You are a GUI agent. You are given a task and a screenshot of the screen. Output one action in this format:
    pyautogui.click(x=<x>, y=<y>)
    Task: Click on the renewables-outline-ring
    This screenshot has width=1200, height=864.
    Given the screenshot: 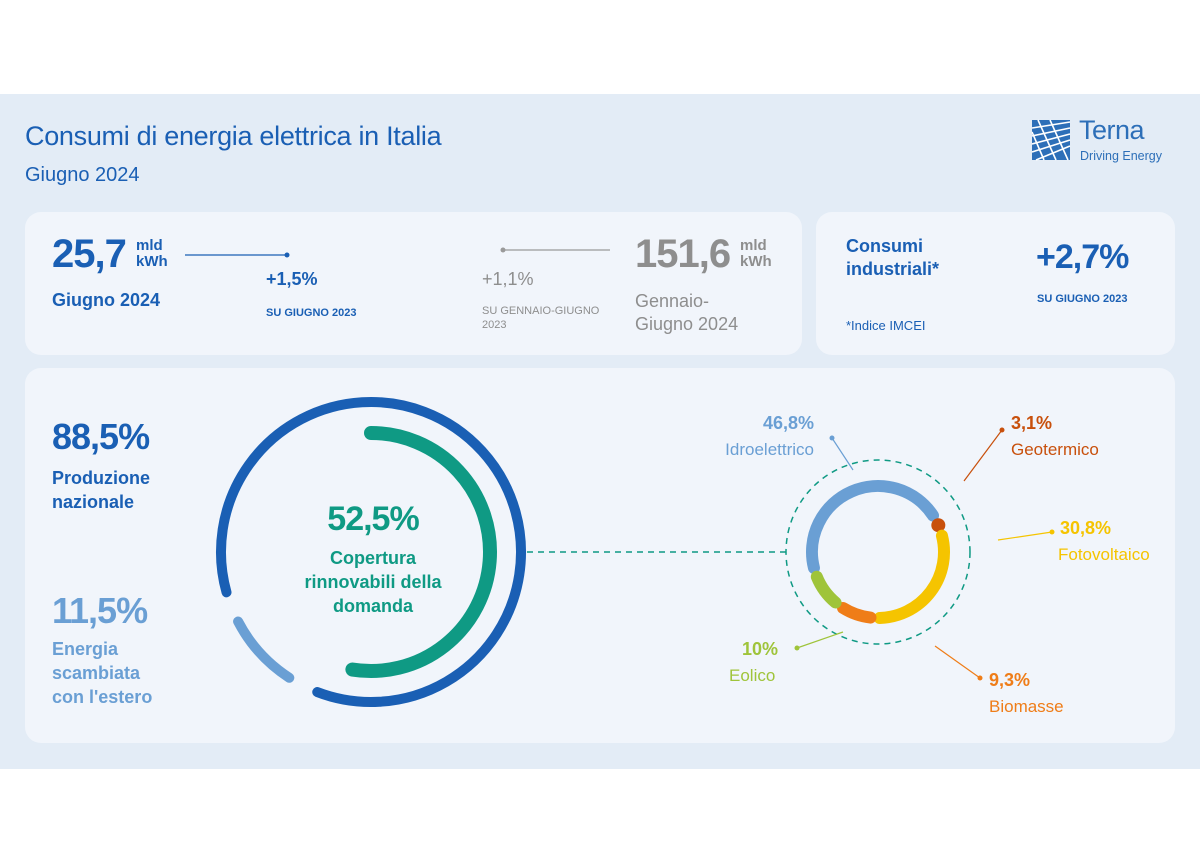 What is the action you would take?
    pyautogui.click(x=878, y=552)
    